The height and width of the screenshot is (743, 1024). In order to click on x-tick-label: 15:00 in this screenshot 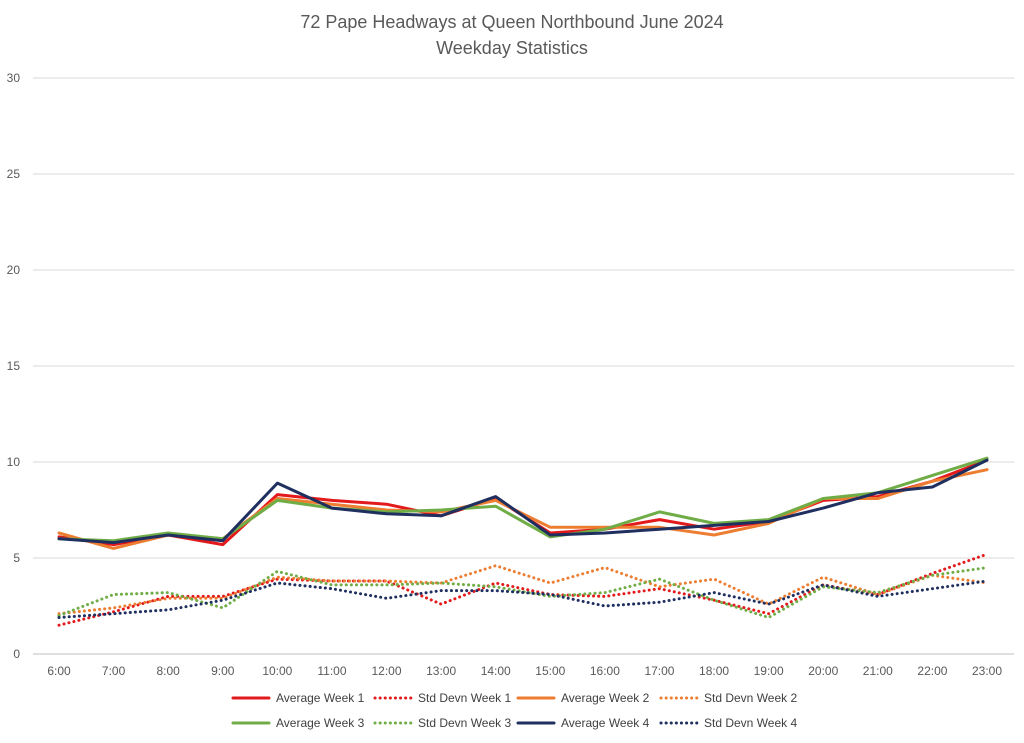, I will do `click(550, 671)`.